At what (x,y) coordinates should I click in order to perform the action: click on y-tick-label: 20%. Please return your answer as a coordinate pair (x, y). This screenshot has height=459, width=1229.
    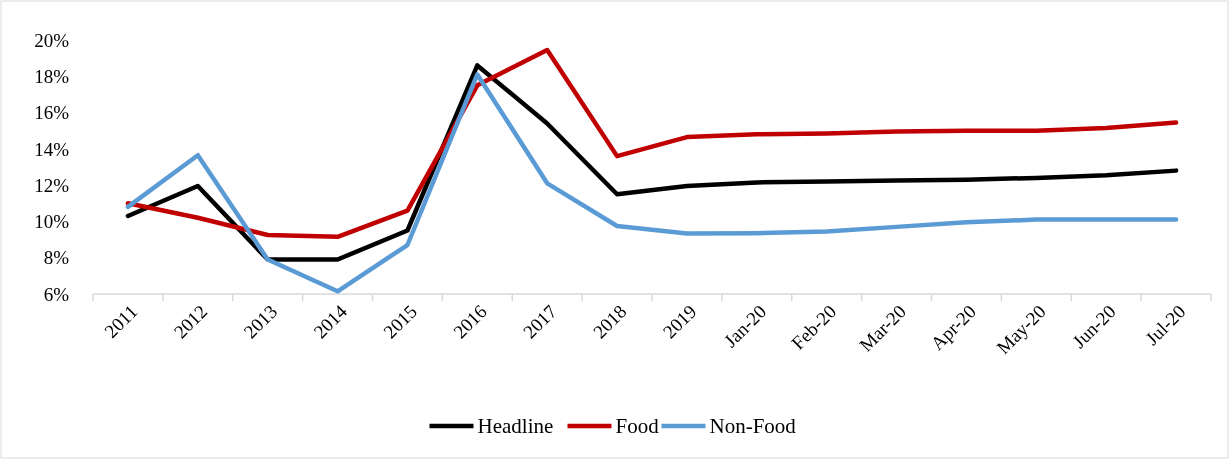
    Looking at the image, I should click on (52, 40).